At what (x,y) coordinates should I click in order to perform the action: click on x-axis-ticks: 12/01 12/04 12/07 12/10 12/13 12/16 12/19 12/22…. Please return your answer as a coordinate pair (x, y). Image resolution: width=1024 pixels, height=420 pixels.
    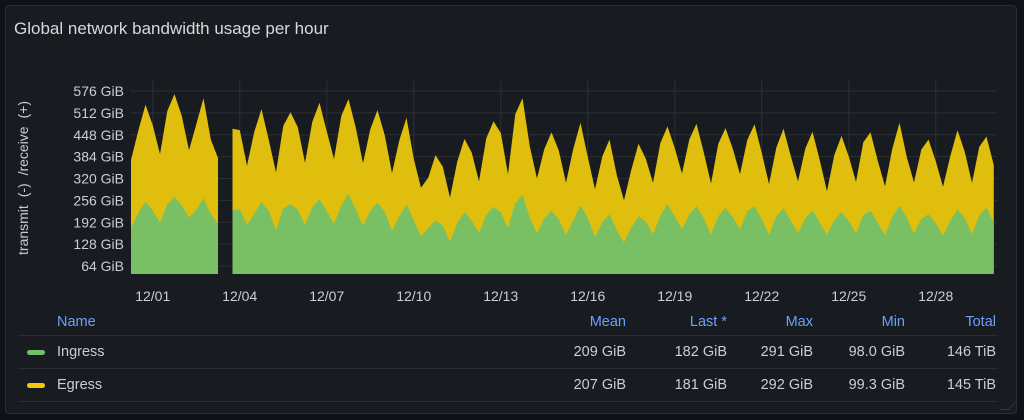
    Looking at the image, I should click on (544, 296).